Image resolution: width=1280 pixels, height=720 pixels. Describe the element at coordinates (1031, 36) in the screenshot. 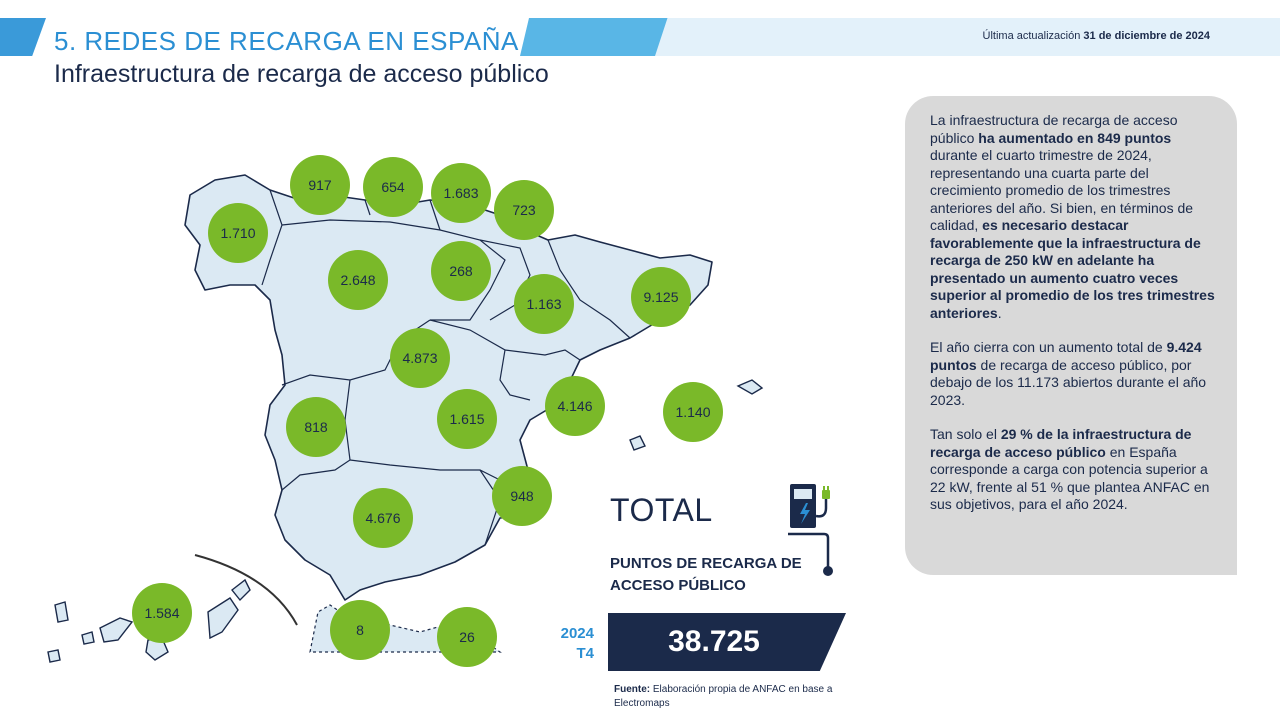

I see `last-update-label: Última actualización` at that location.